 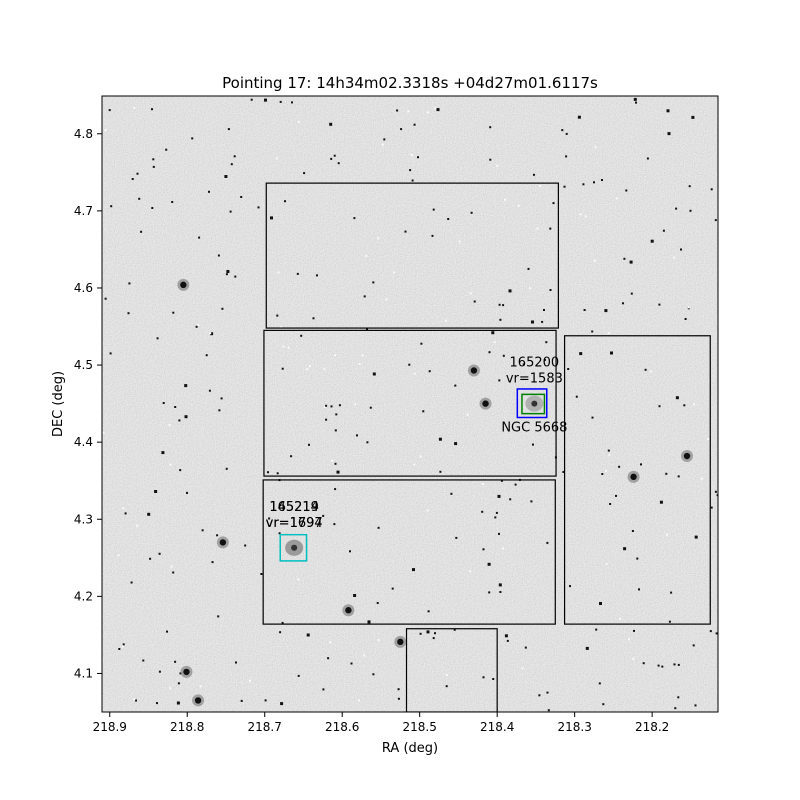 I want to click on galaxy-box, so click(x=293, y=547).